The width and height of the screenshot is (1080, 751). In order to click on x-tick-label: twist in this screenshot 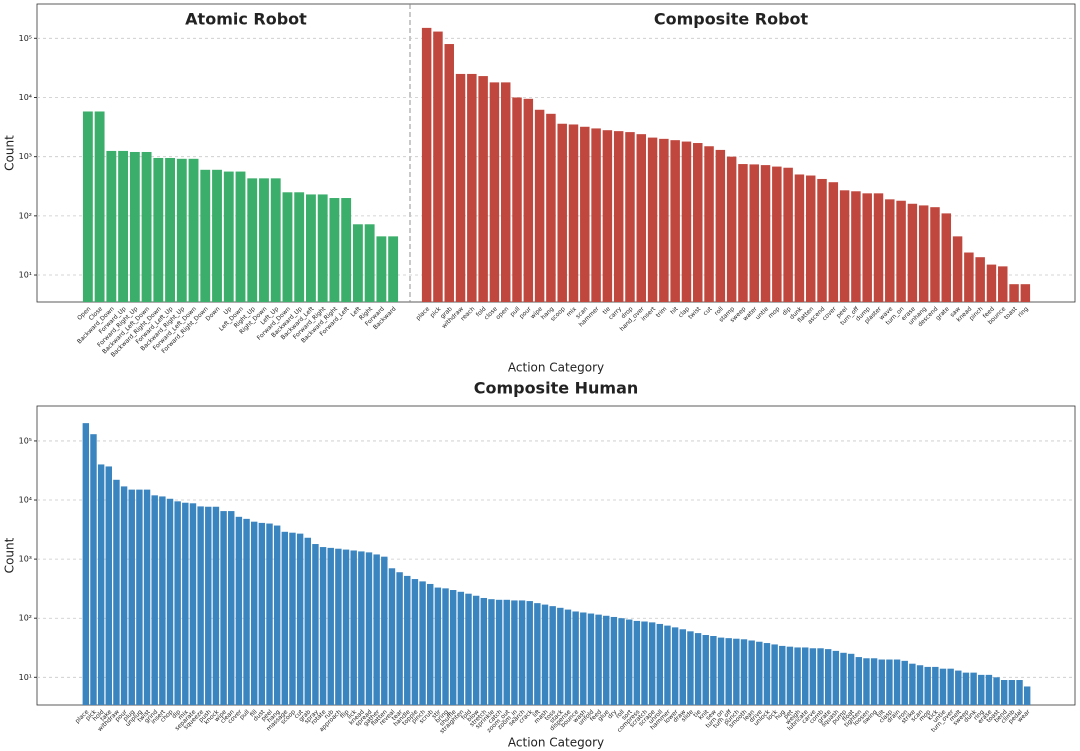, I will do `click(695, 313)`.